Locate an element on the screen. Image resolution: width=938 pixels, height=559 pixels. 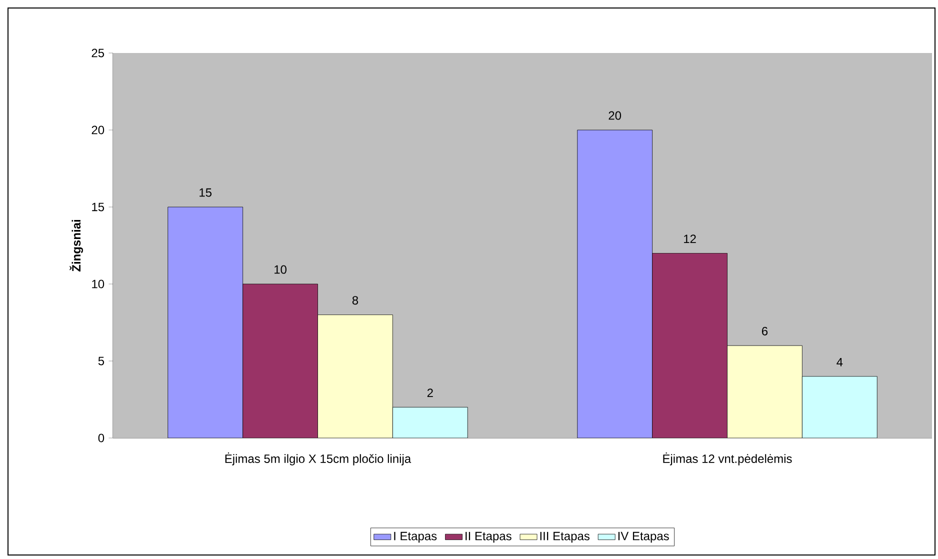
data-label: 15 is located at coordinates (206, 192).